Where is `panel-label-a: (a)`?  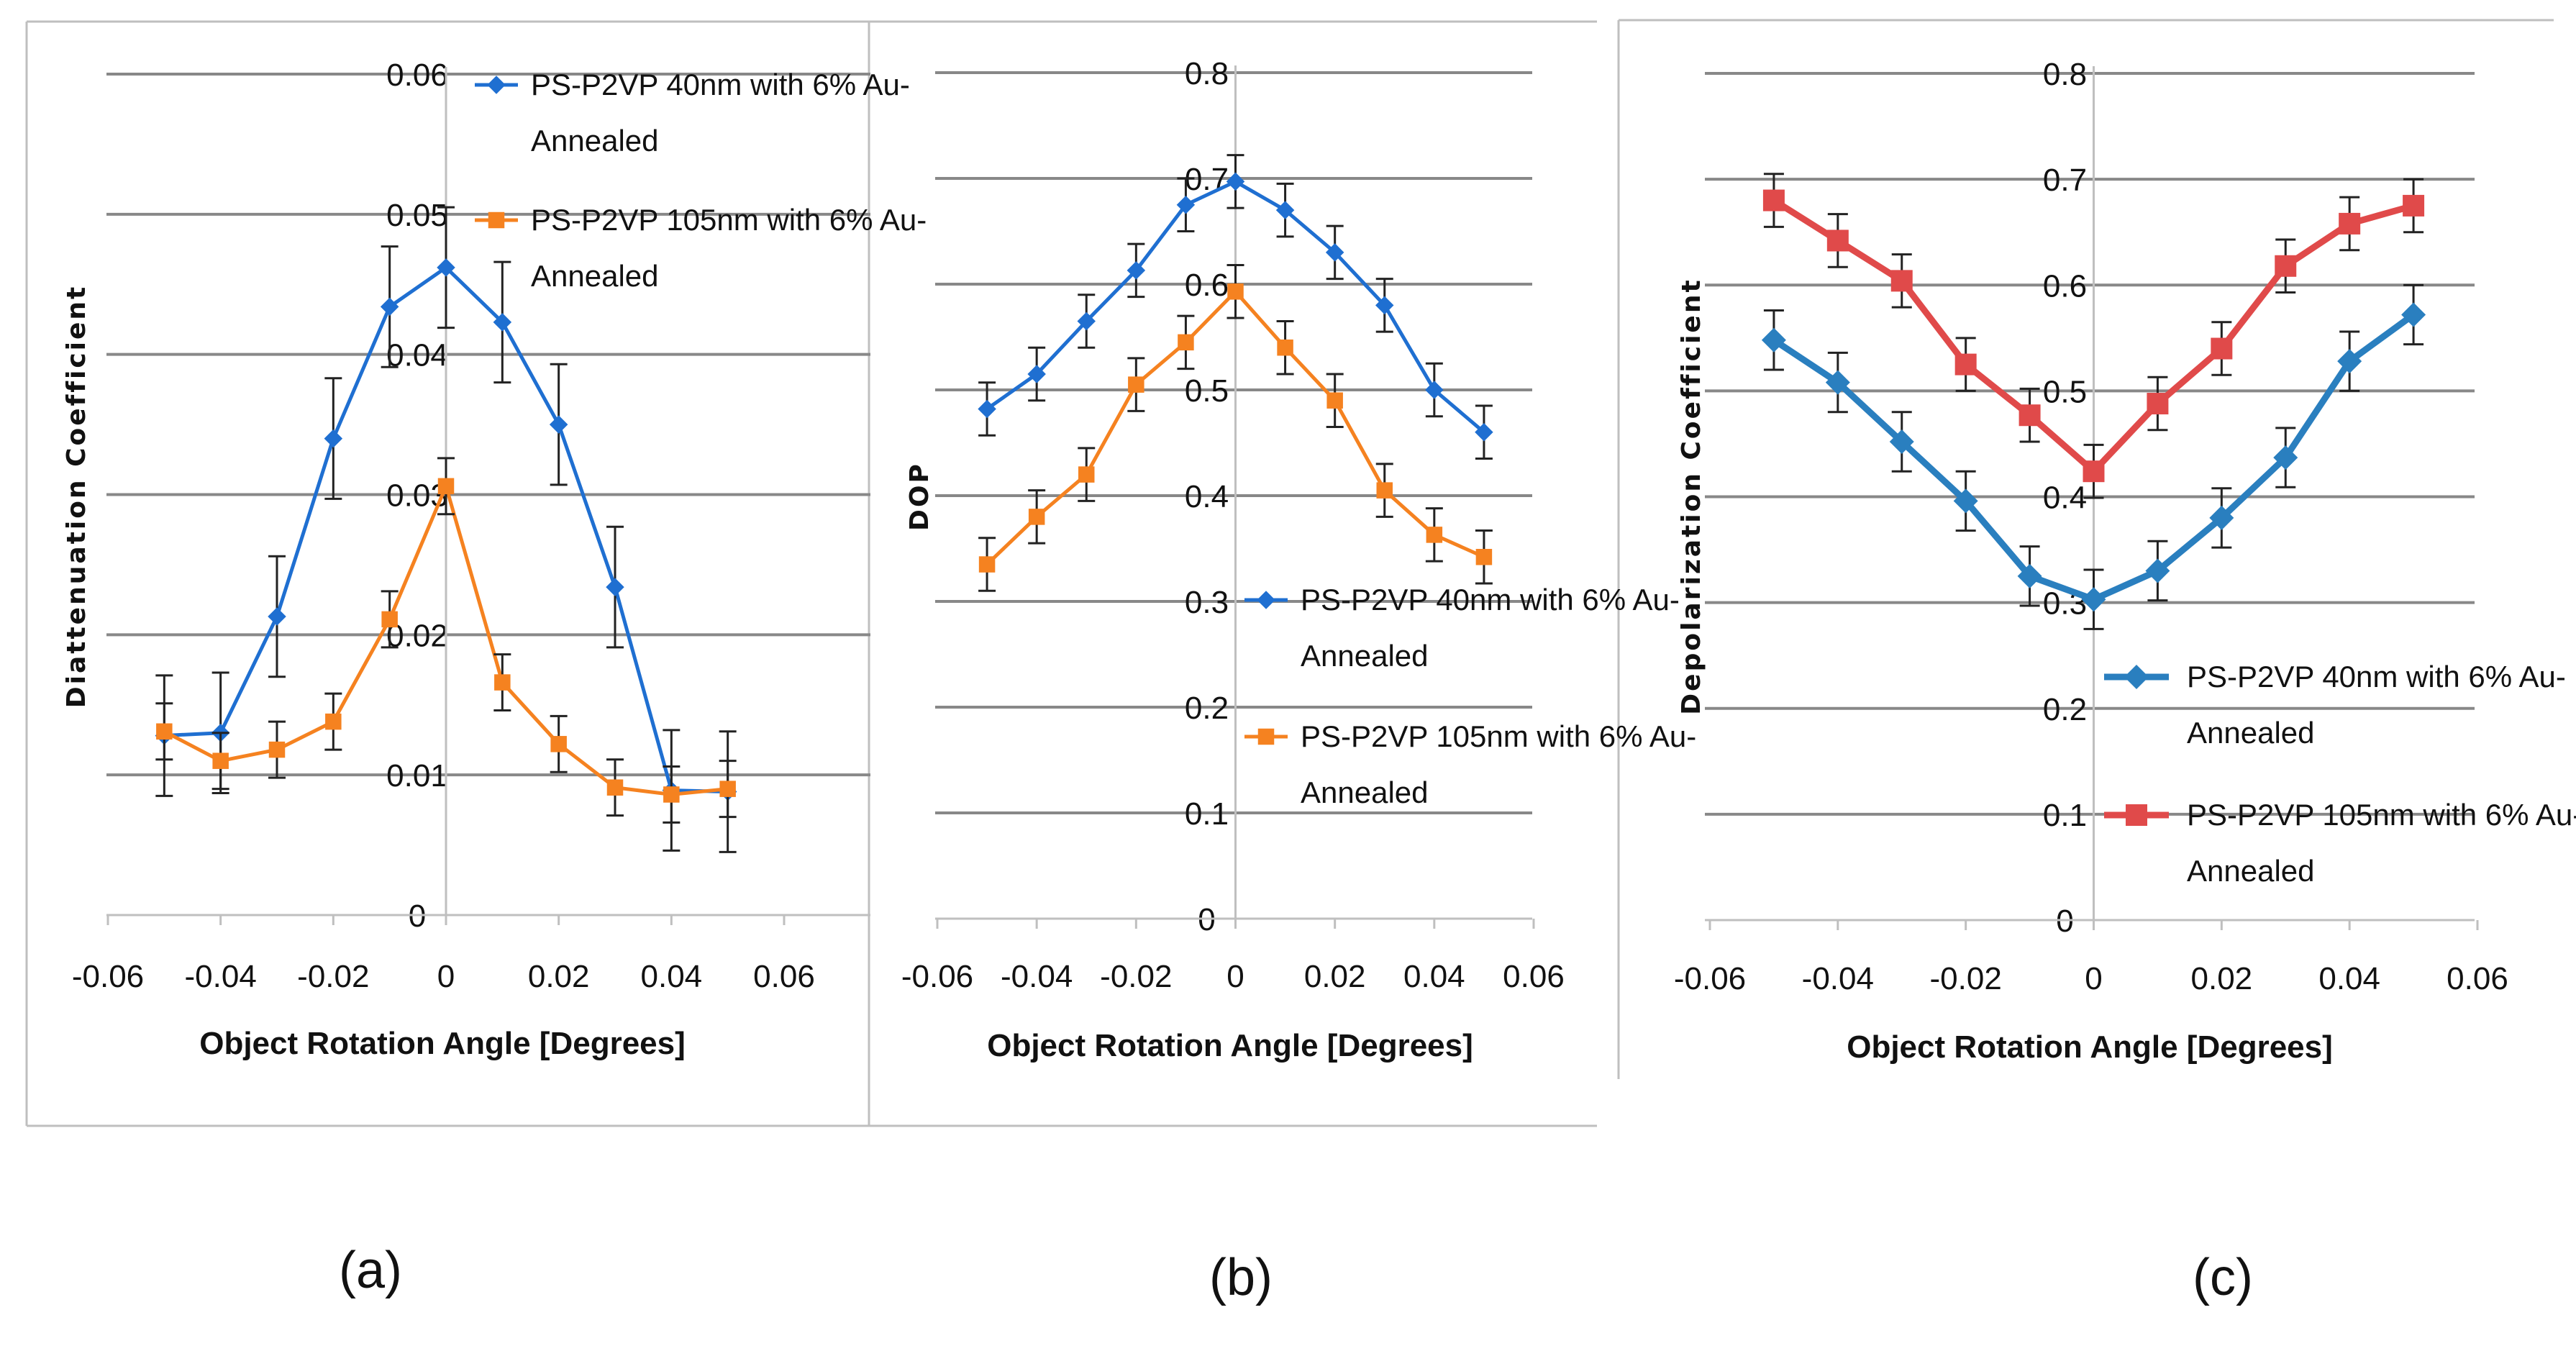
panel-label-a: (a) is located at coordinates (370, 1270).